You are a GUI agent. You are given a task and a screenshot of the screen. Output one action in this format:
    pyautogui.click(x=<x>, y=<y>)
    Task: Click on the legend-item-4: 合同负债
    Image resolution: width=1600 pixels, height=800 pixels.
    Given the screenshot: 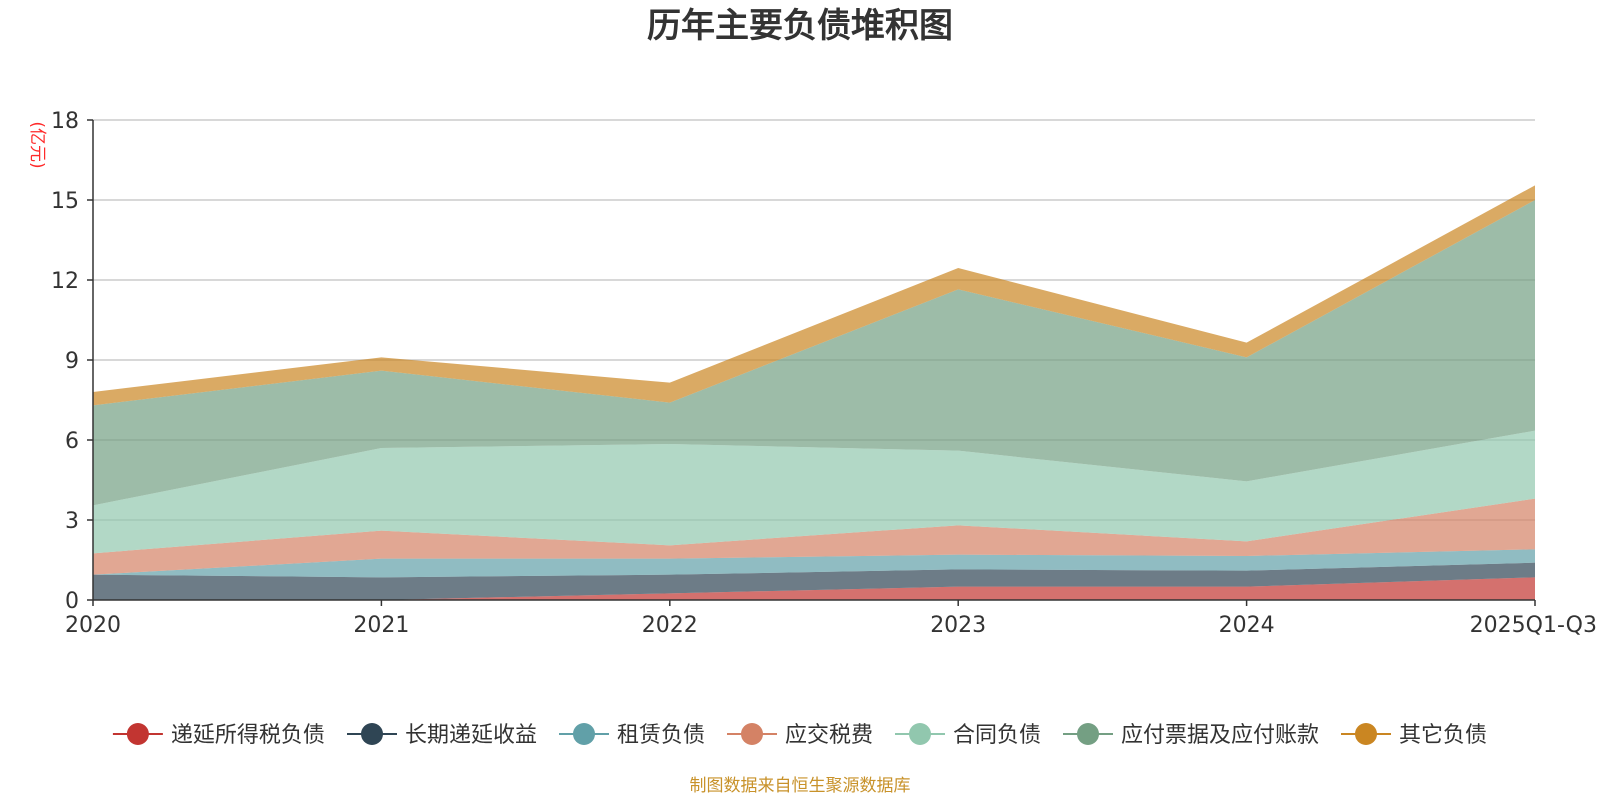 What is the action you would take?
    pyautogui.click(x=968, y=735)
    